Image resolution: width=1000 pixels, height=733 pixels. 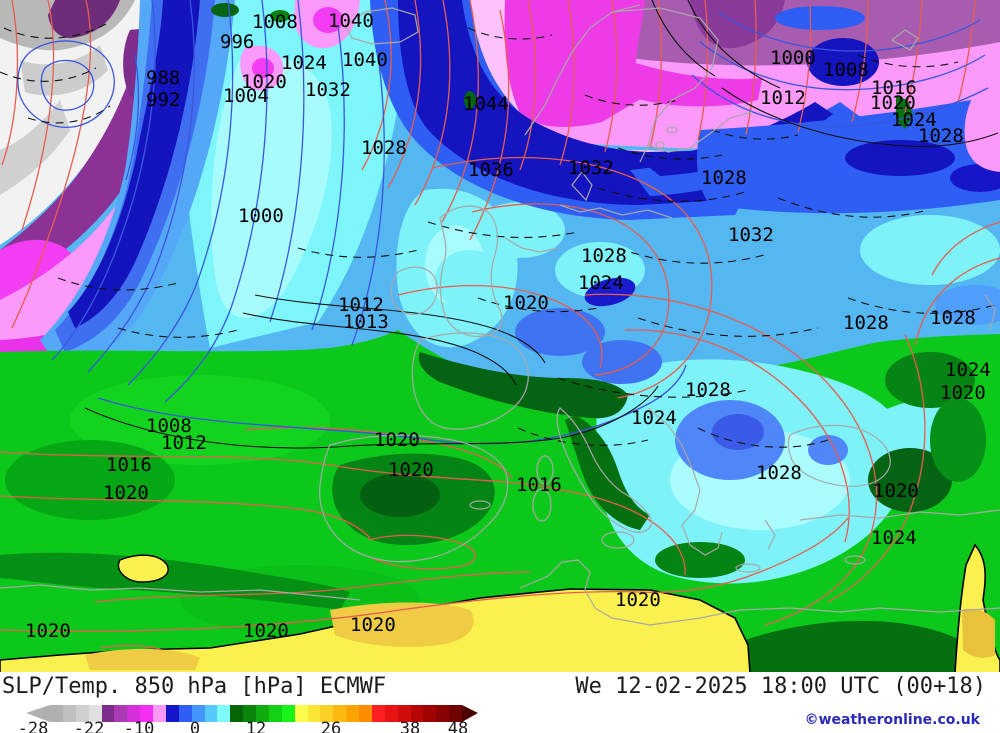 I want to click on colorbar-tick: 48, so click(x=458, y=726).